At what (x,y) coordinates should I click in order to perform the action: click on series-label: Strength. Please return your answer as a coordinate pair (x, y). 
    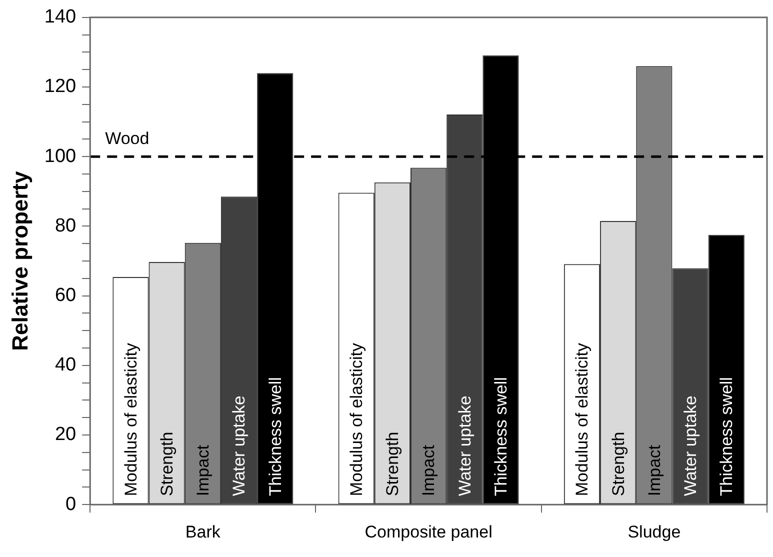
    Looking at the image, I should click on (167, 464).